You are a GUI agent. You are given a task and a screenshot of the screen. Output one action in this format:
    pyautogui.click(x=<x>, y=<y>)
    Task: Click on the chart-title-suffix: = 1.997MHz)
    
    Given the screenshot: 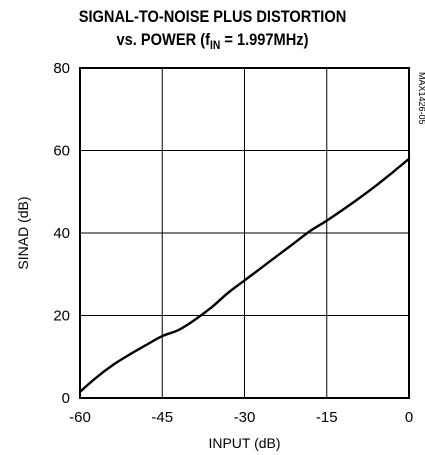 What is the action you would take?
    pyautogui.click(x=264, y=39)
    